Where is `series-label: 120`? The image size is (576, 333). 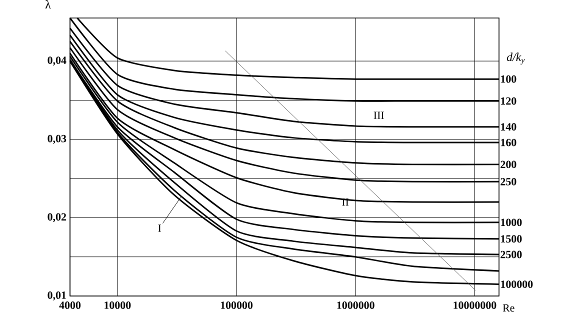
series-label: 120 is located at coordinates (508, 101).